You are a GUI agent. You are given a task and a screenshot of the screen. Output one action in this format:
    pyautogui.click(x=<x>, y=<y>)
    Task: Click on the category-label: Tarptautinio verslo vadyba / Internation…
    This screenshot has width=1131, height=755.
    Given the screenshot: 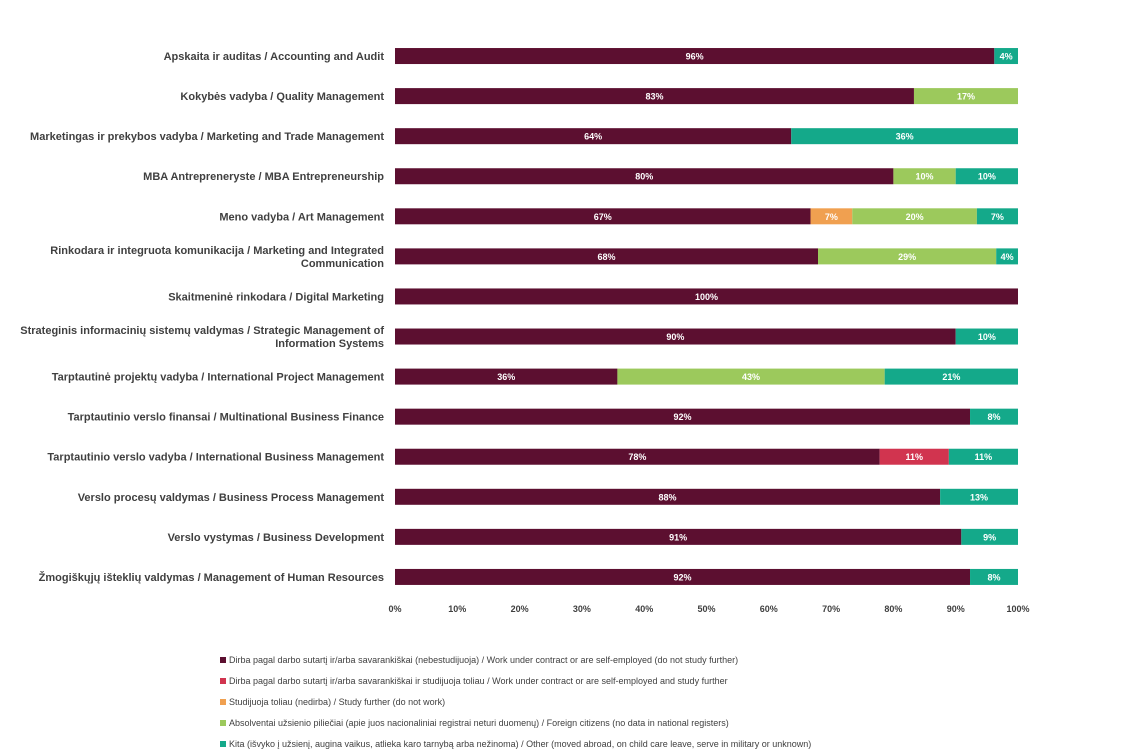 What is the action you would take?
    pyautogui.click(x=215, y=458)
    